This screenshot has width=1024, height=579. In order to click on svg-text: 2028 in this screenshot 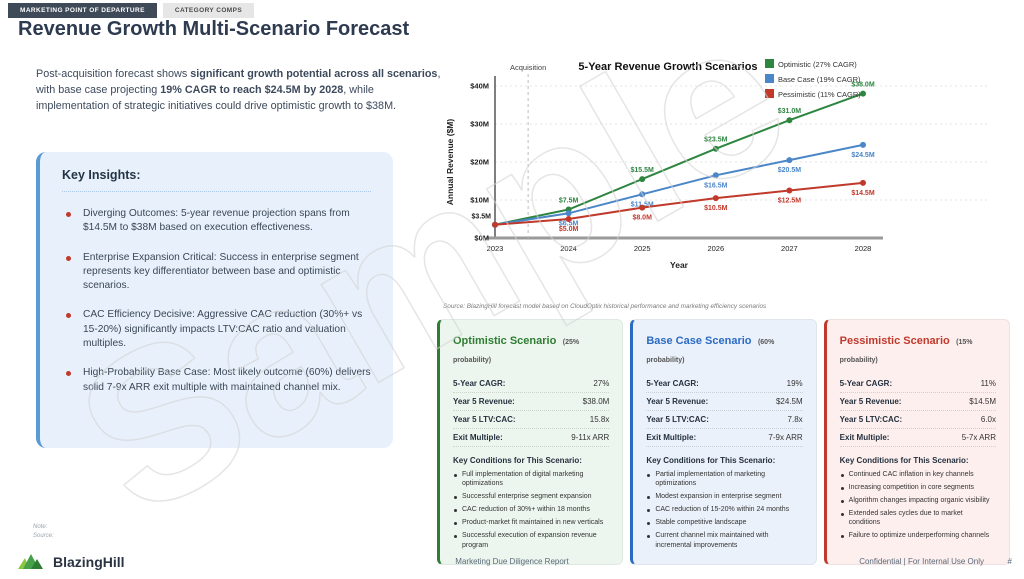, I will do `click(863, 248)`.